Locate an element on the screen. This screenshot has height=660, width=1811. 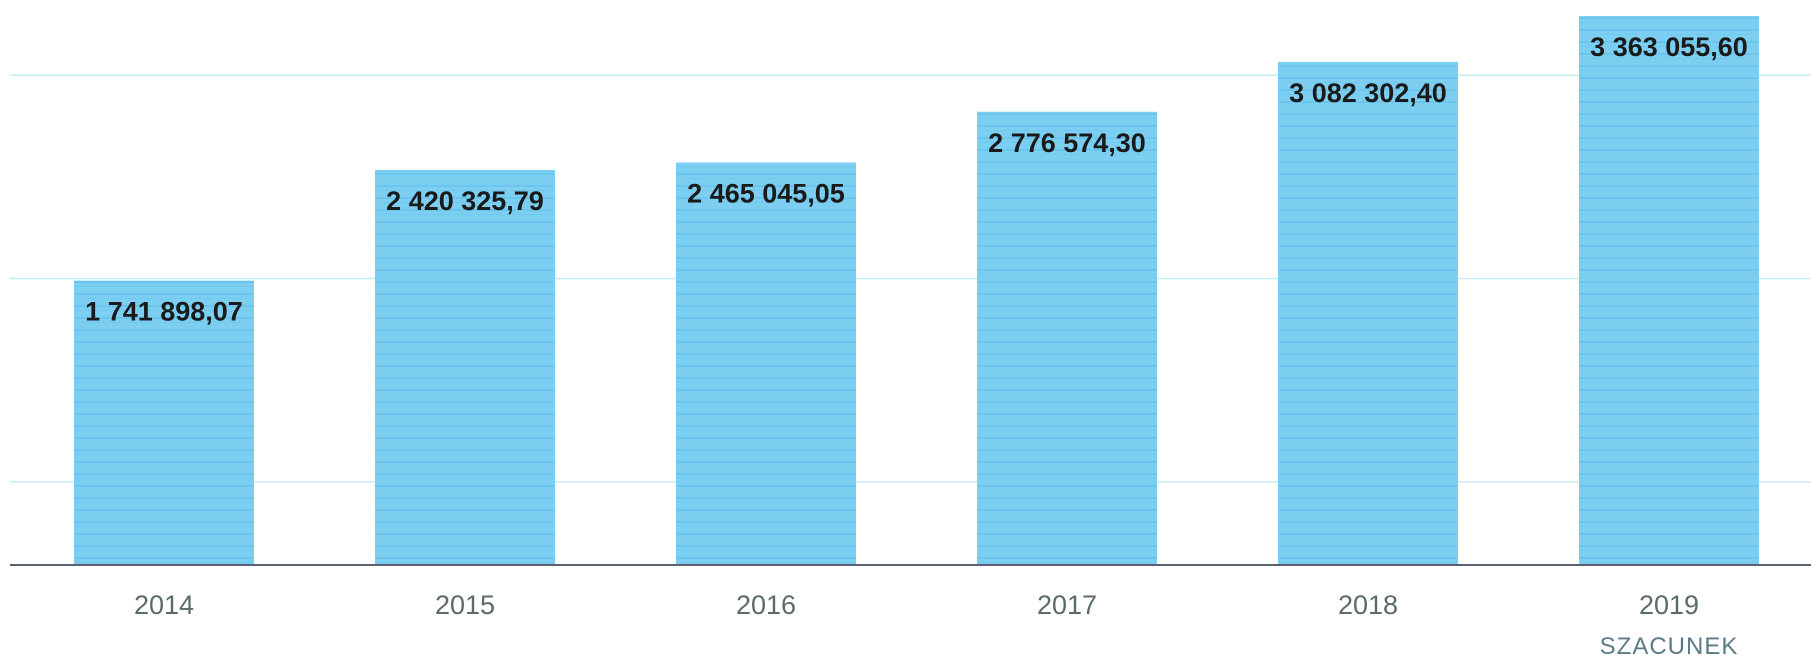
x-tick-label: 2018 is located at coordinates (1368, 605).